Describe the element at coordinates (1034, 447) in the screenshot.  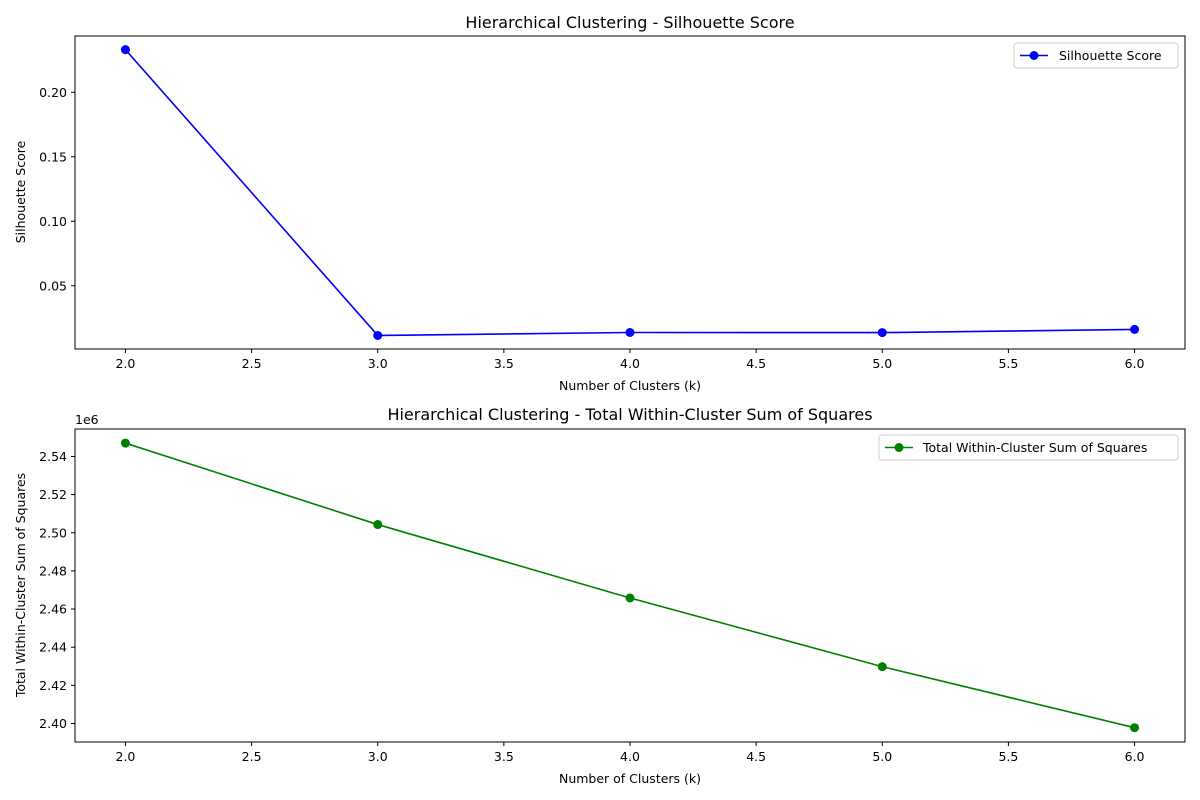
I see `legend-label: Total Within-Cluster Sum of Squares` at that location.